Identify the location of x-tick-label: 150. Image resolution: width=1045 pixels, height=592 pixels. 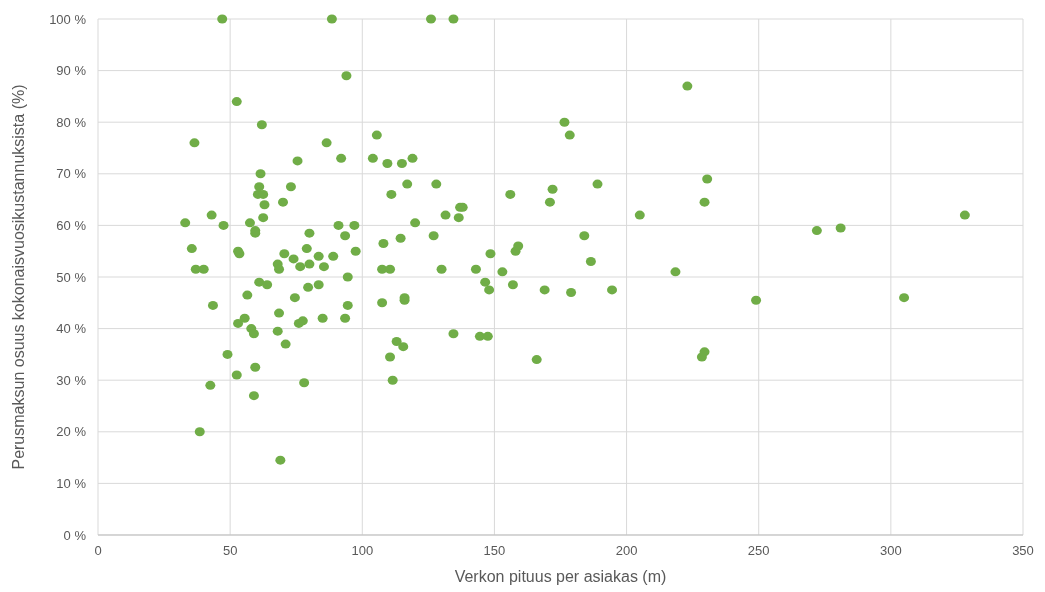
(494, 550).